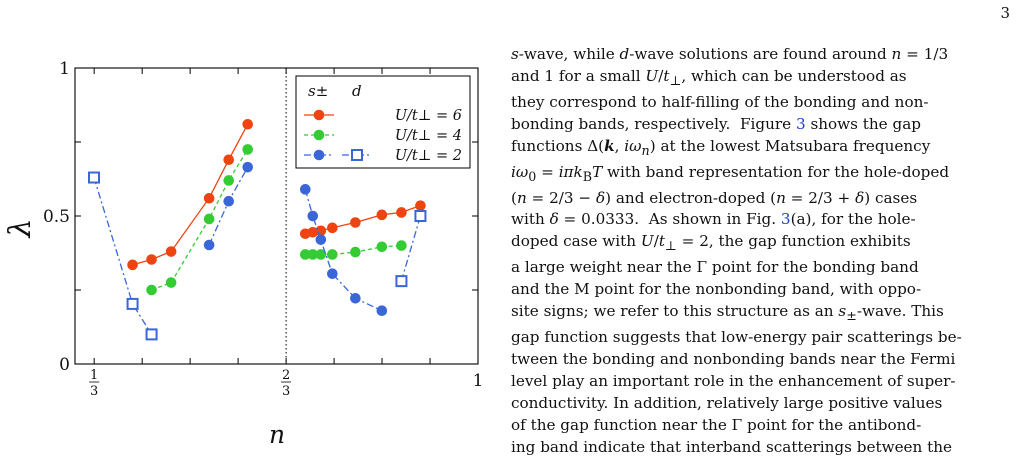 The height and width of the screenshot is (465, 1022). I want to click on x-tick-label: 1, so click(478, 381).